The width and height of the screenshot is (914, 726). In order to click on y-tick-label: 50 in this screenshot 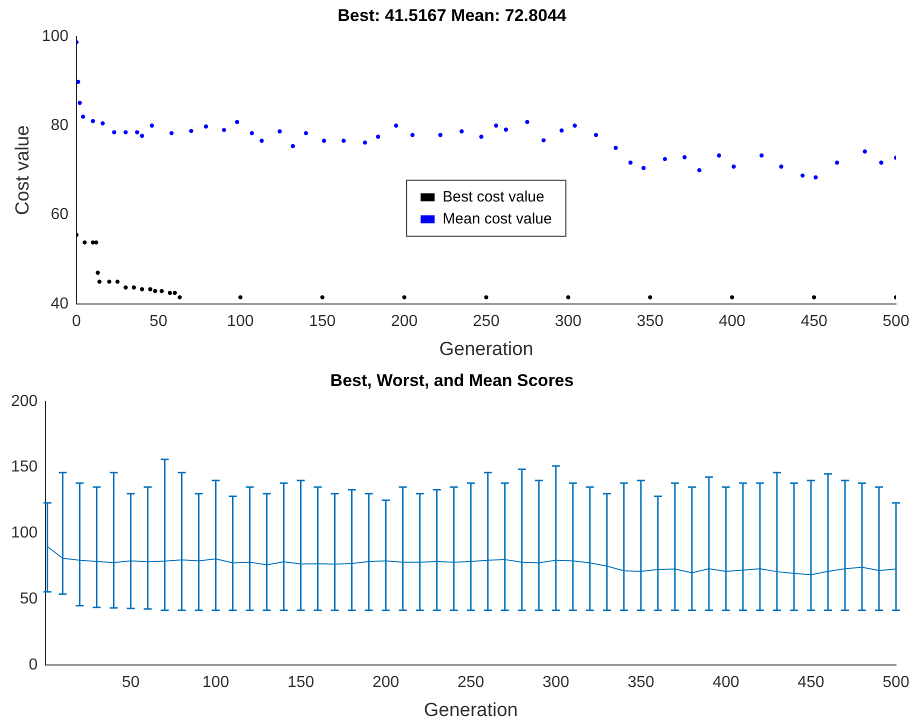, I will do `click(29, 599)`.